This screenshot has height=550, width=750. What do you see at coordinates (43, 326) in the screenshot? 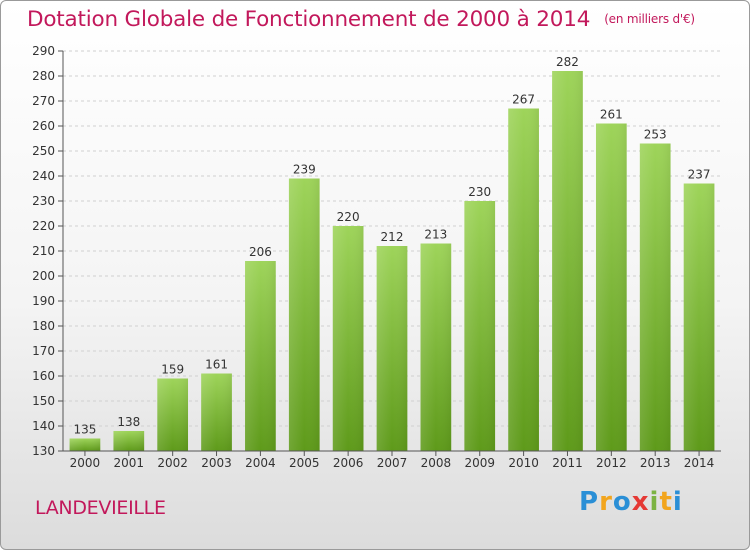
I see `y-tick-label: 180` at bounding box center [43, 326].